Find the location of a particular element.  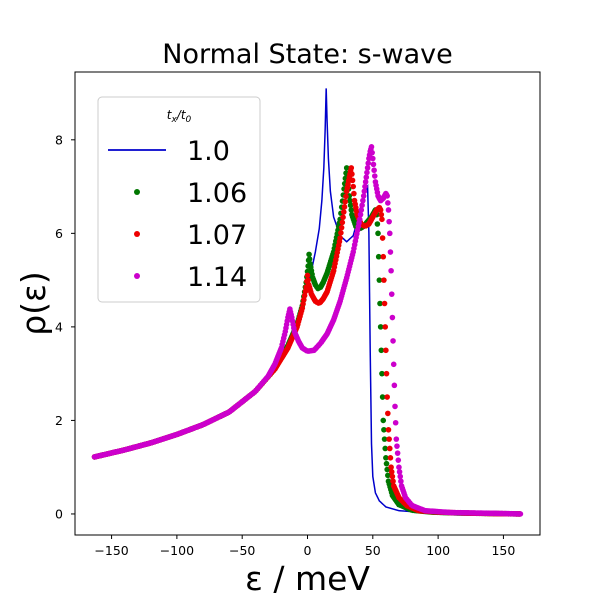

x-tick-label: −150 is located at coordinates (111, 550).